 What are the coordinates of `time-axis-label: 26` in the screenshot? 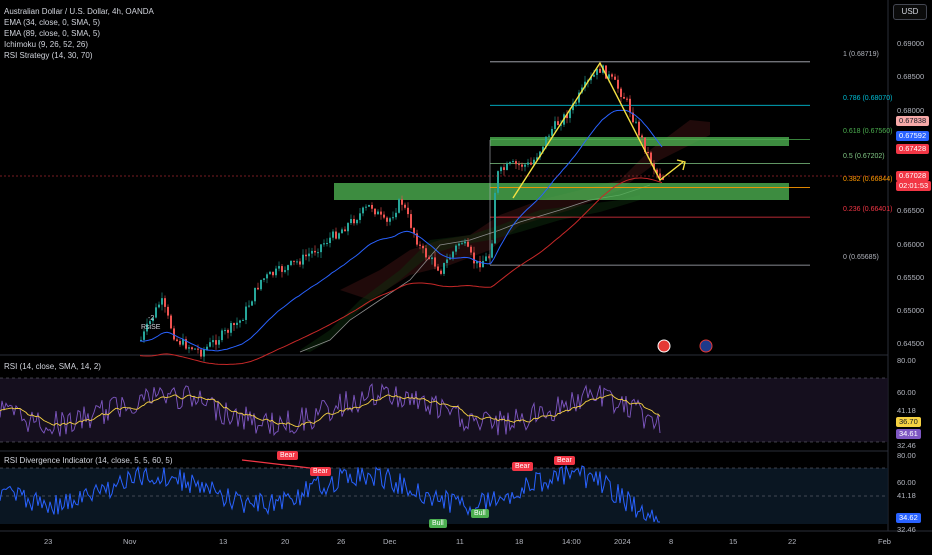 It's located at (341, 541).